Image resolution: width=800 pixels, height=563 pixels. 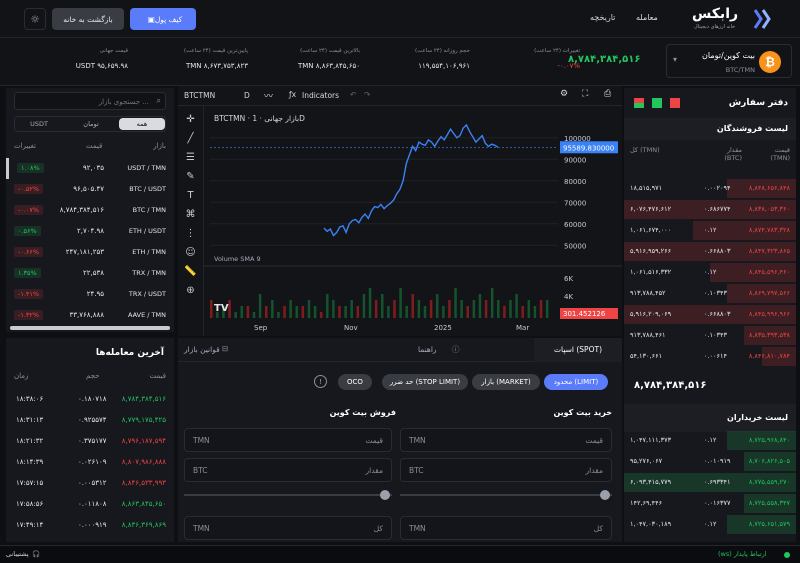 I want to click on zoom-icon: ⊕, so click(x=190, y=290).